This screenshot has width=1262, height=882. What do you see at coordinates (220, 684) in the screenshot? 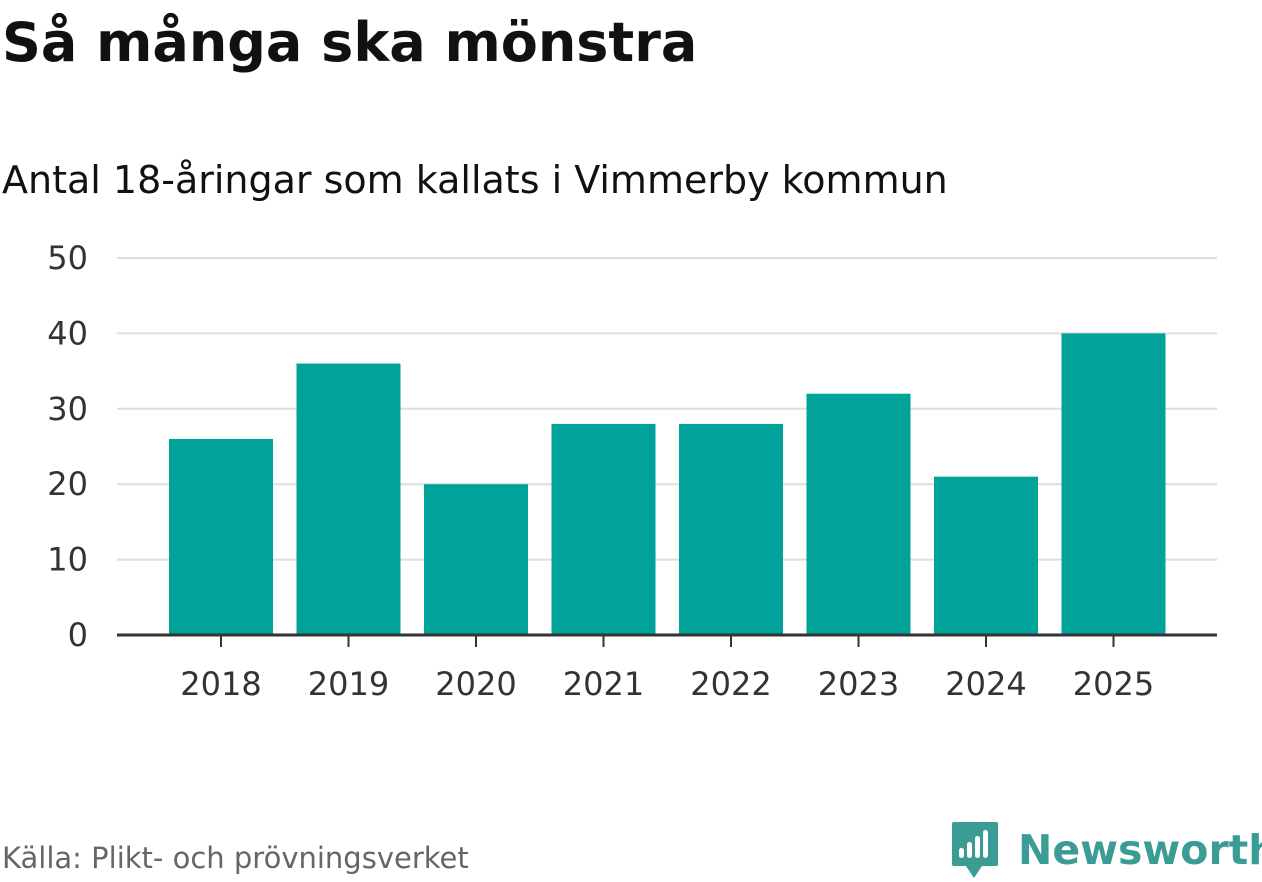
I see `x-tick-label-2018: 2018` at bounding box center [220, 684].